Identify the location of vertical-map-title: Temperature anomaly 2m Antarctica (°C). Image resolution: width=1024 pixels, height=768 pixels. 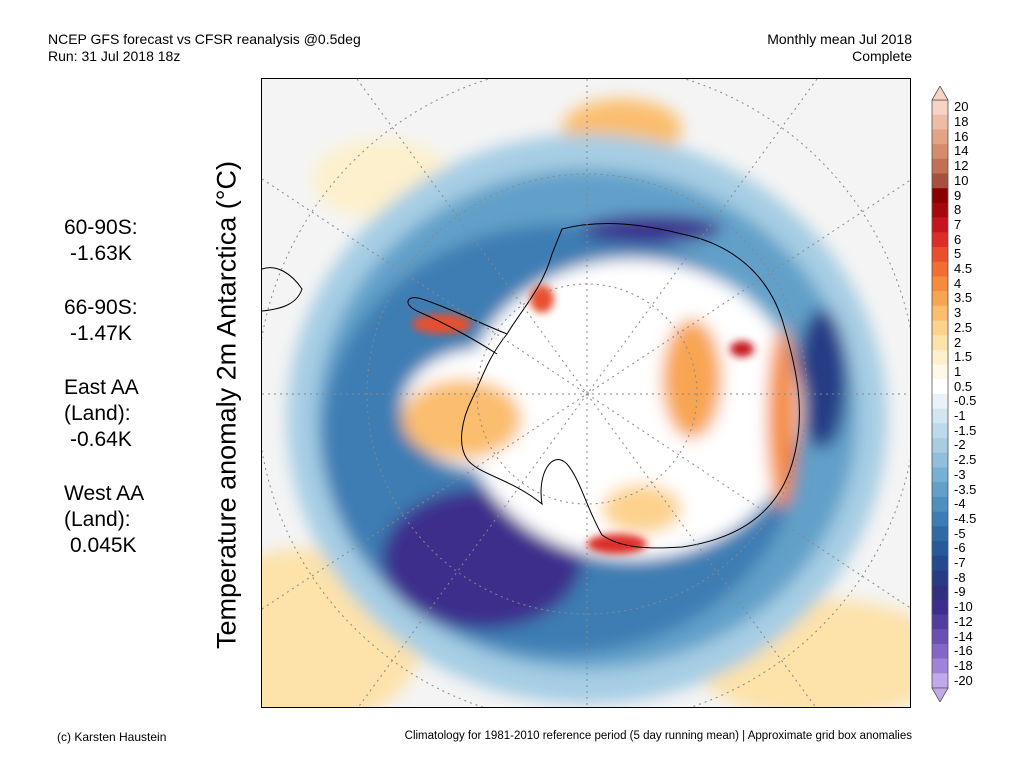
(226, 405).